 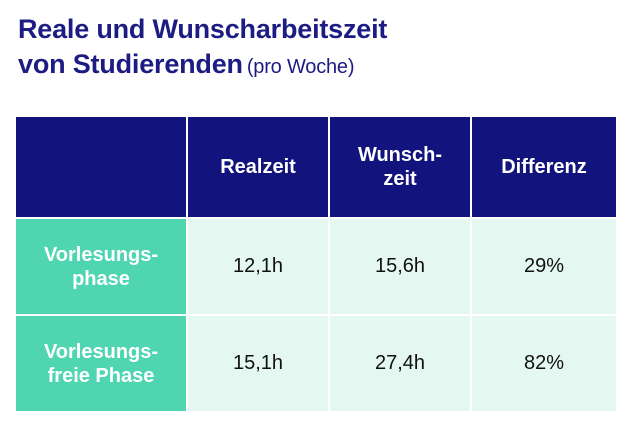 What do you see at coordinates (544, 364) in the screenshot?
I see `cell-differenz: 82%` at bounding box center [544, 364].